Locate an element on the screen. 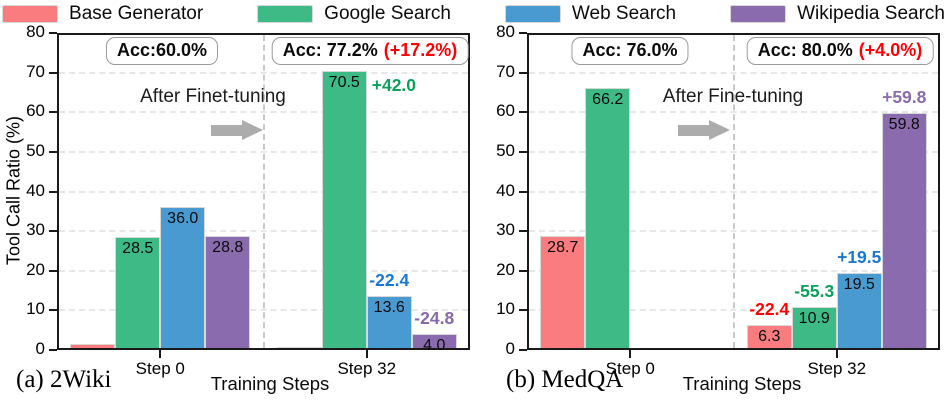 Image resolution: width=947 pixels, height=407 pixels. x-axis-label-2wiki: Training Steps is located at coordinates (270, 383).